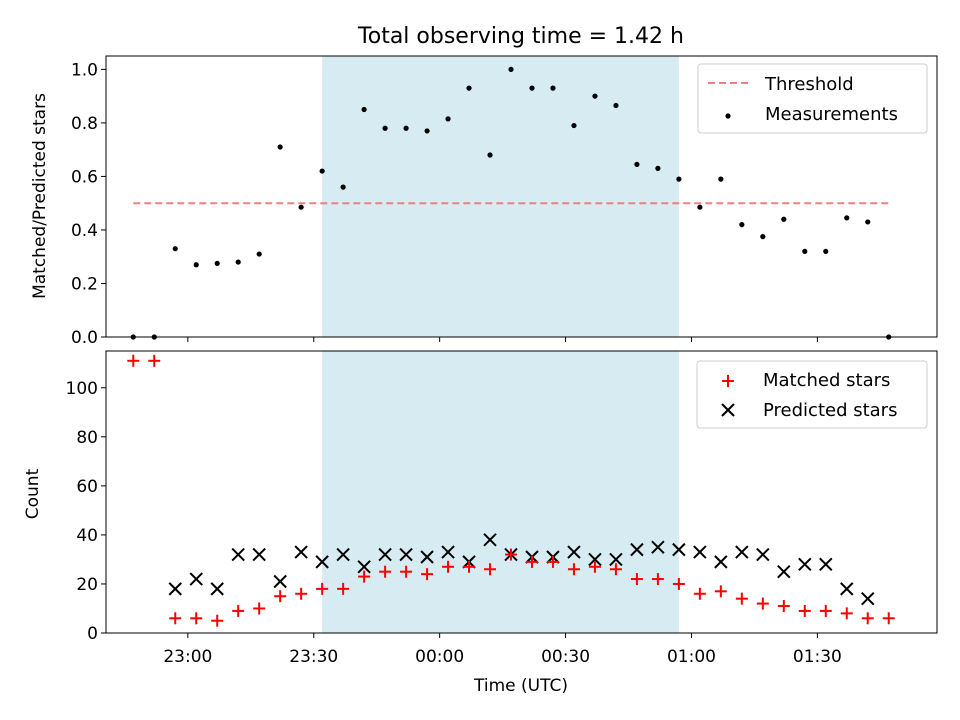 Image resolution: width=960 pixels, height=720 pixels. I want to click on x-tick-label: 23:30, so click(313, 657).